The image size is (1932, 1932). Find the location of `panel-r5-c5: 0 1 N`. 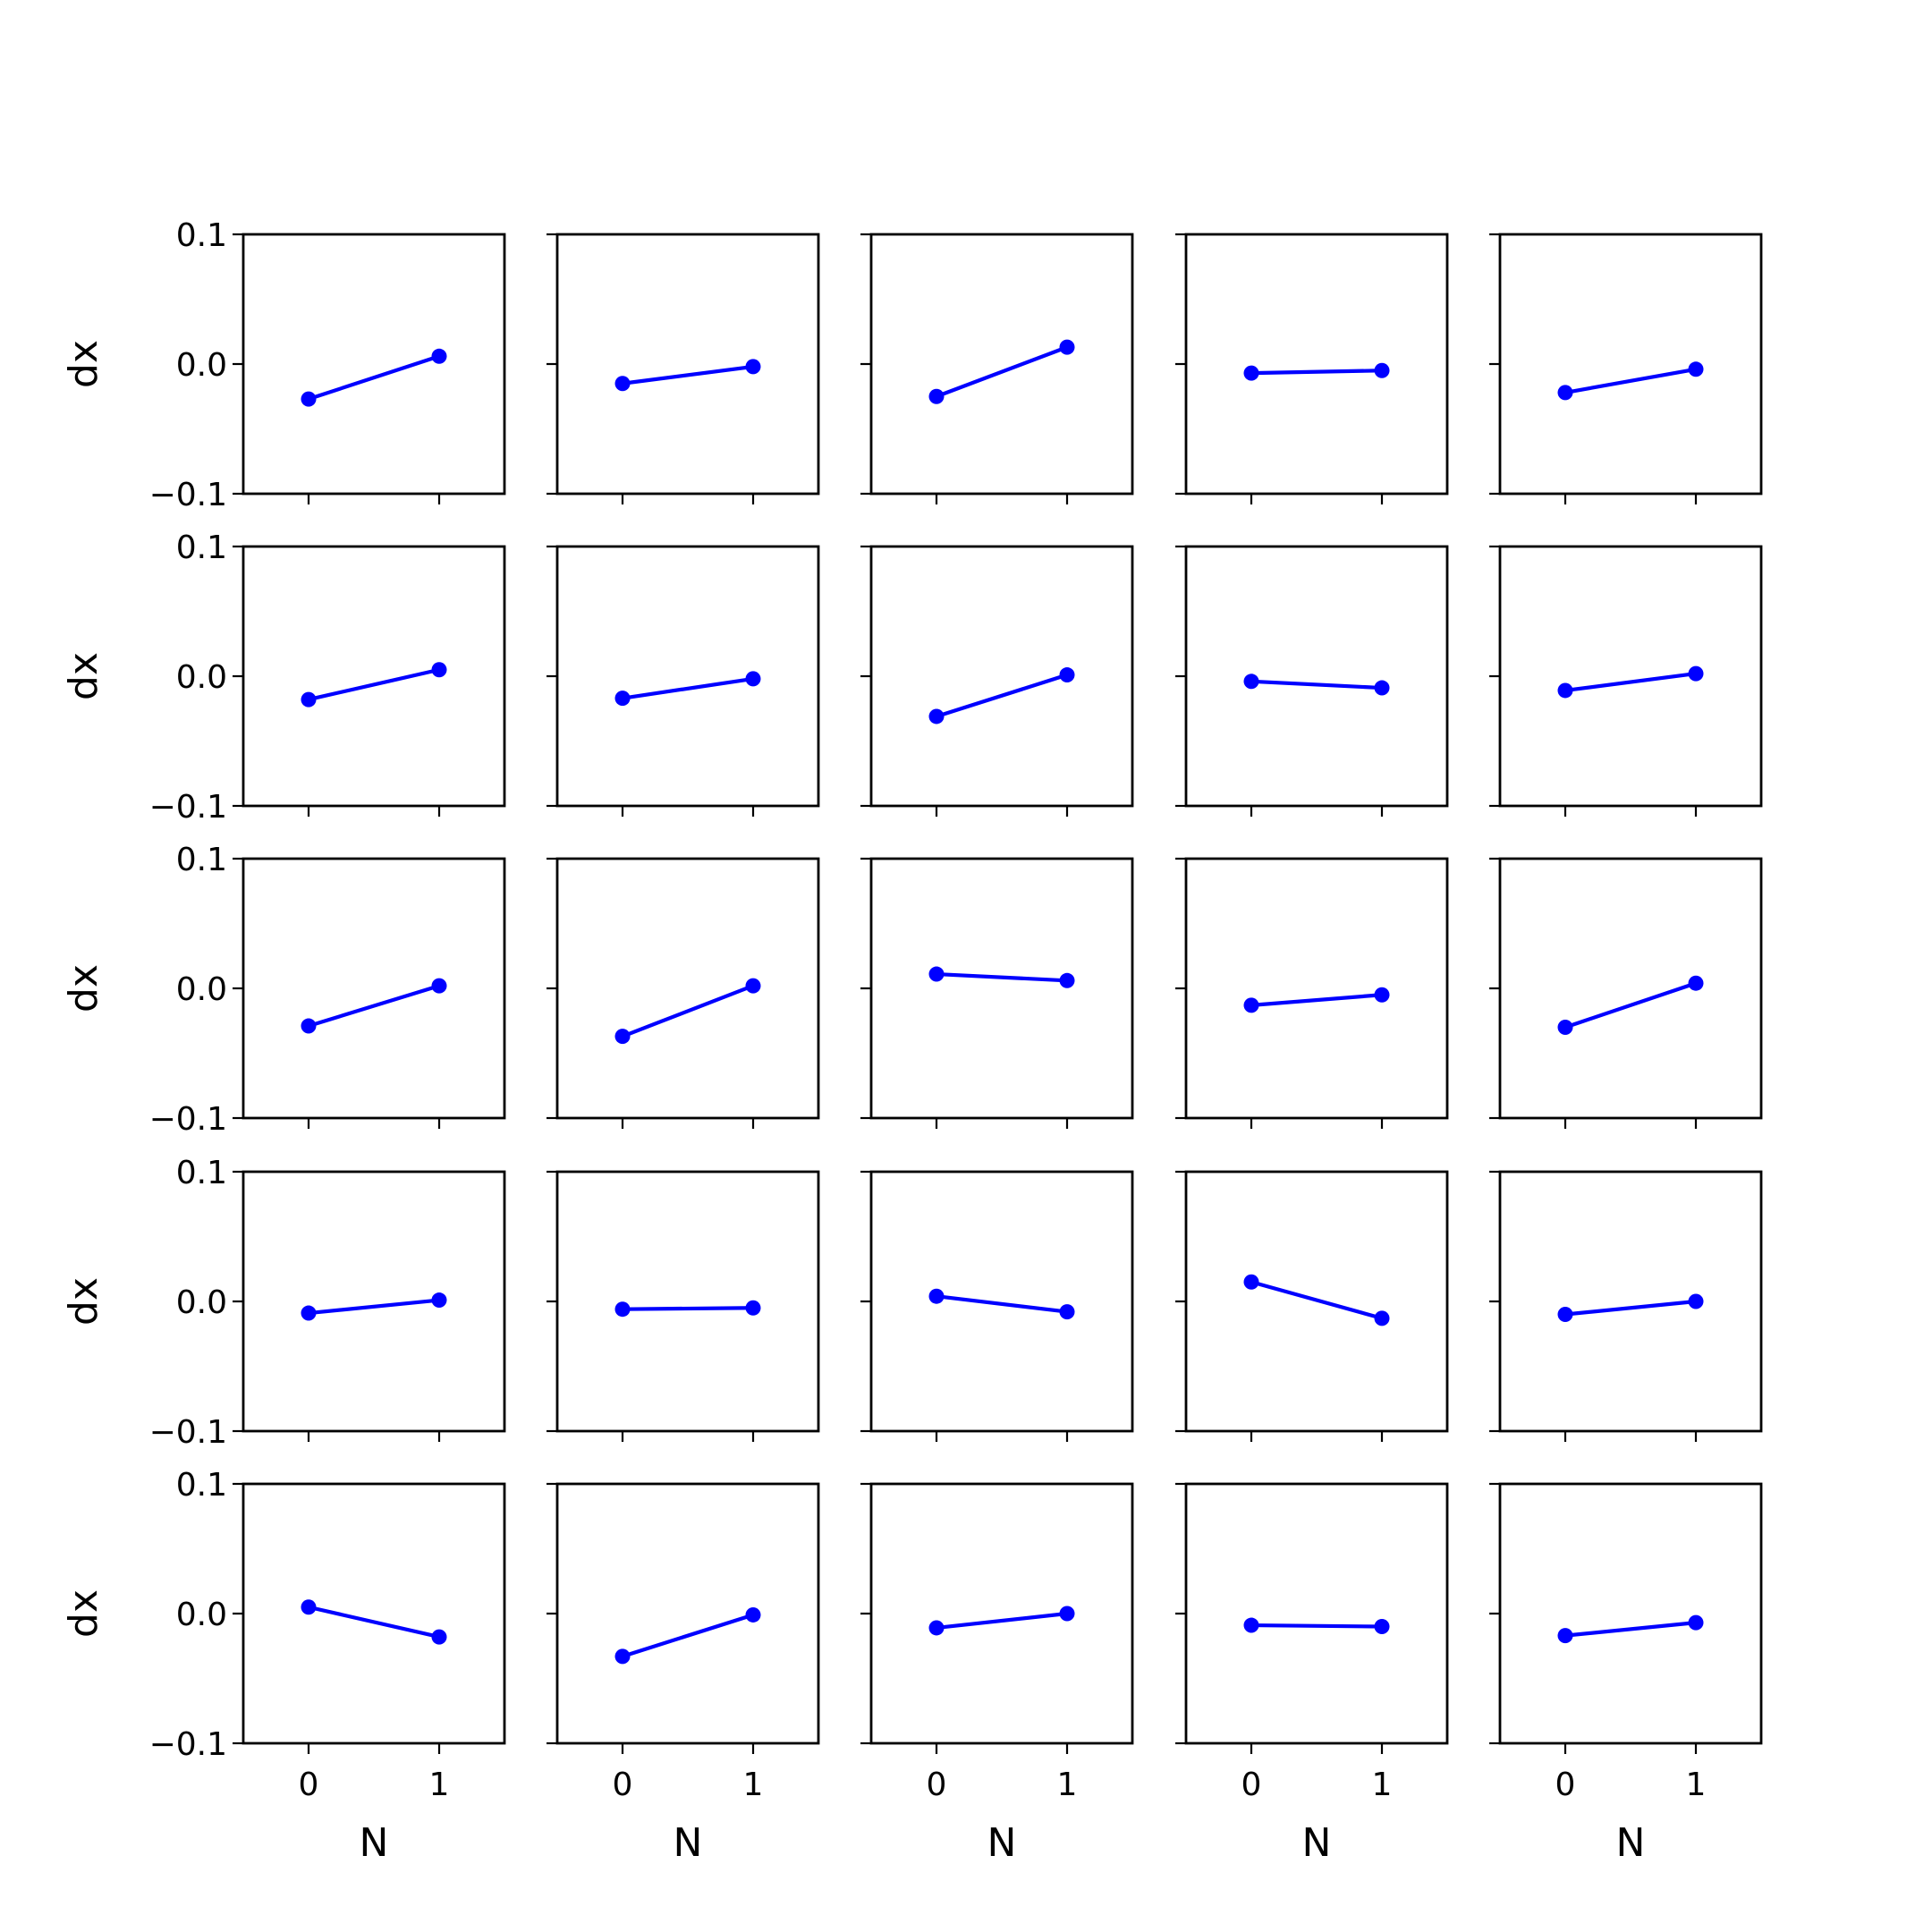

panel-r5-c5: 0 1 N is located at coordinates (1626, 1674).